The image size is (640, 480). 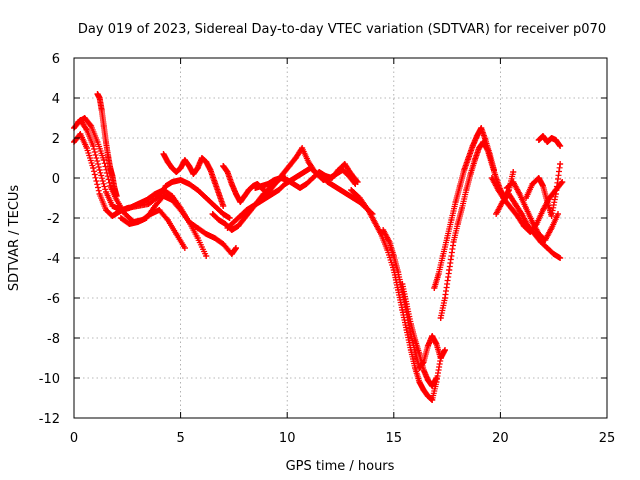 I want to click on x-tick-label: 15, so click(x=394, y=438).